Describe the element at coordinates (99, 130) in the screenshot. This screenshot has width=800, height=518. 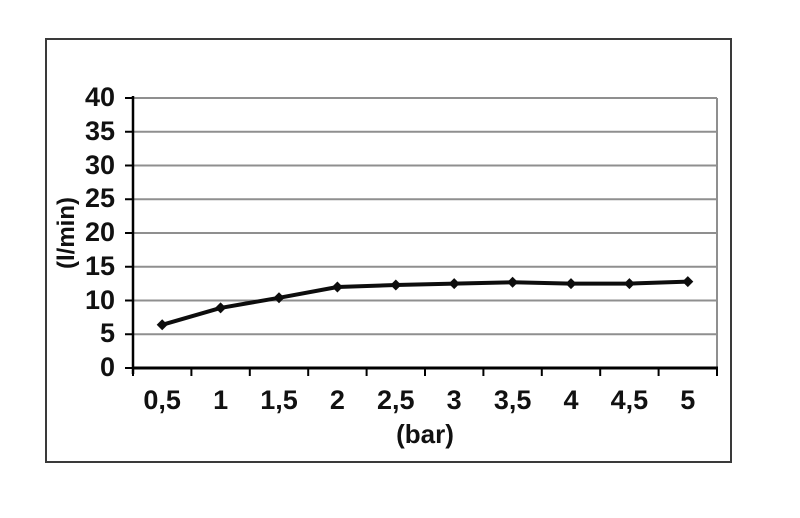
I see `y-tick-label: 35` at that location.